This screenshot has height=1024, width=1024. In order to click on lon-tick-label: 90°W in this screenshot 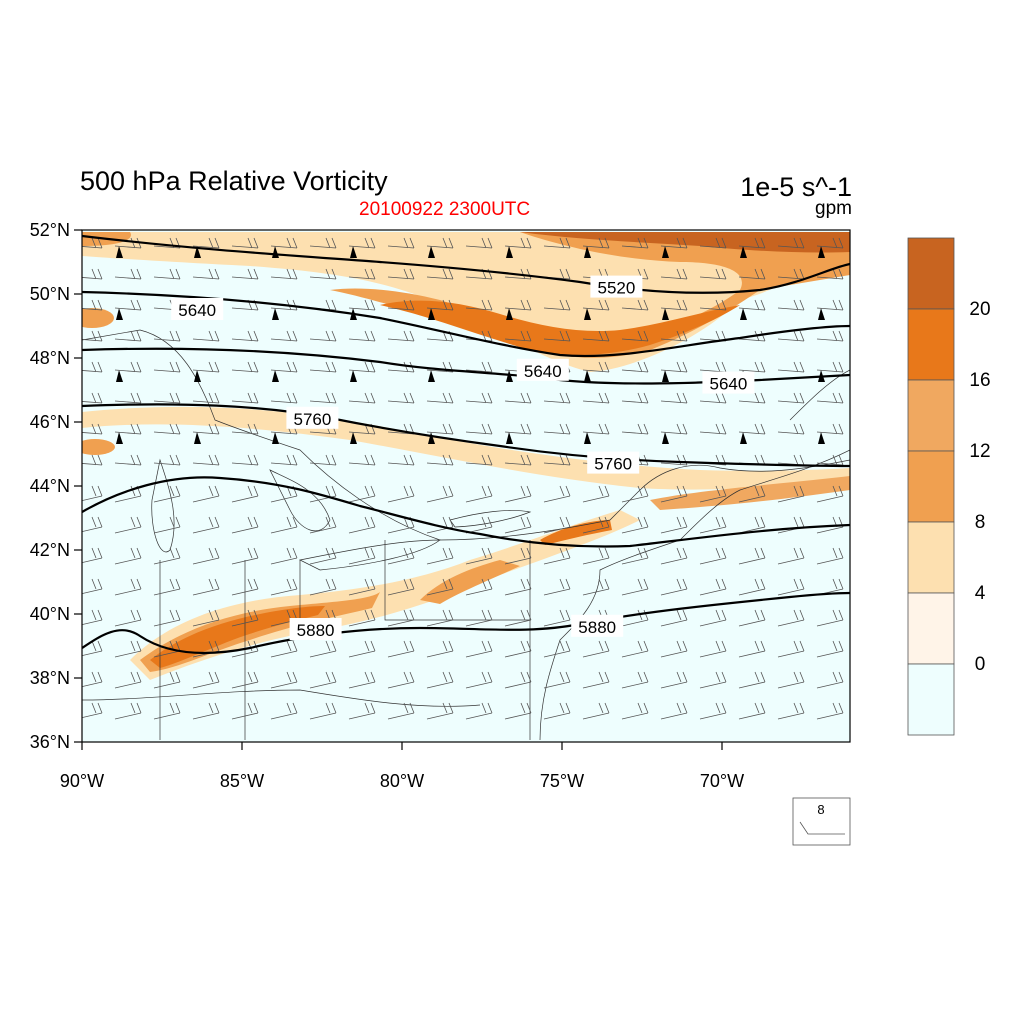, I will do `click(82, 781)`.